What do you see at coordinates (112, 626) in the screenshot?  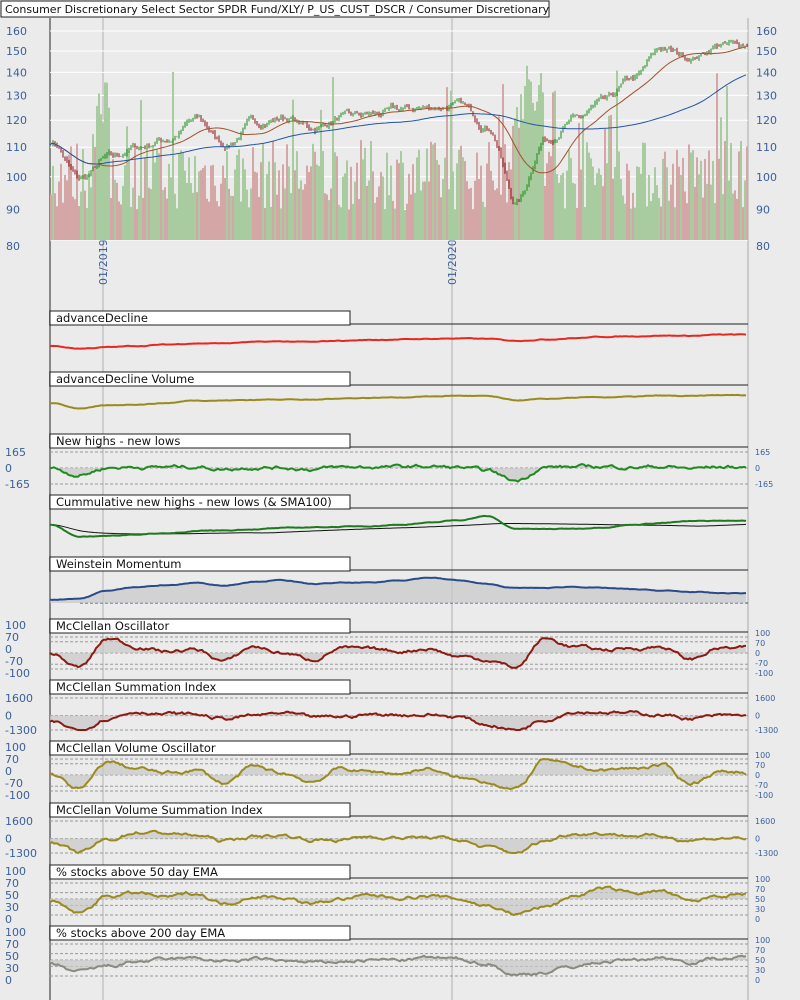 I see `panel-title: McClellan Oscillator` at bounding box center [112, 626].